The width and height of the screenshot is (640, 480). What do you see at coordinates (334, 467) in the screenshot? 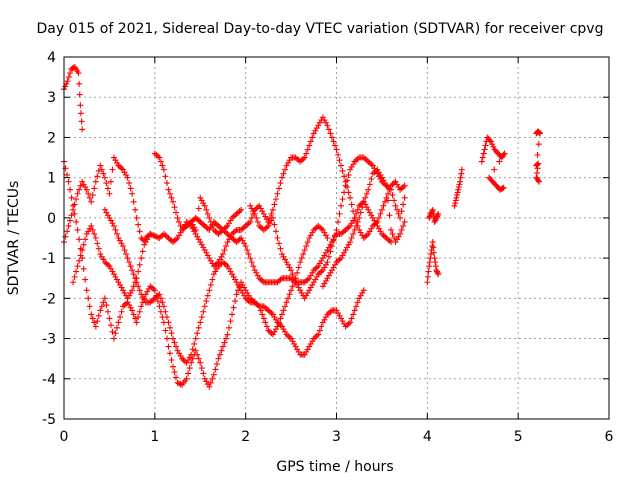
I see `x-axis-label: GPS time / hours` at bounding box center [334, 467].